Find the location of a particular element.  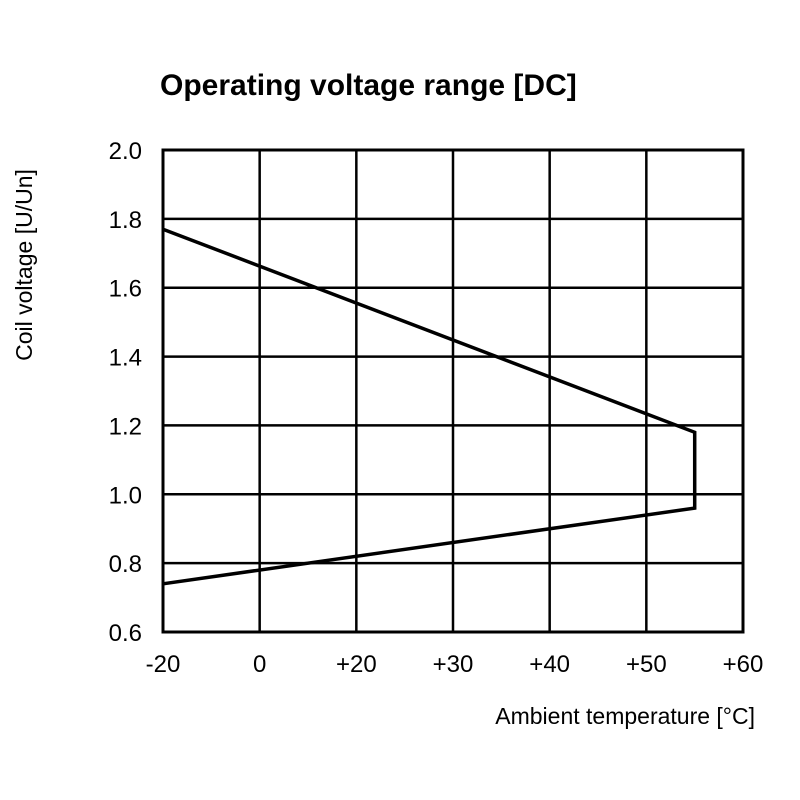

y-axis-label: Coil voltage [U/Un] is located at coordinates (24, 265).